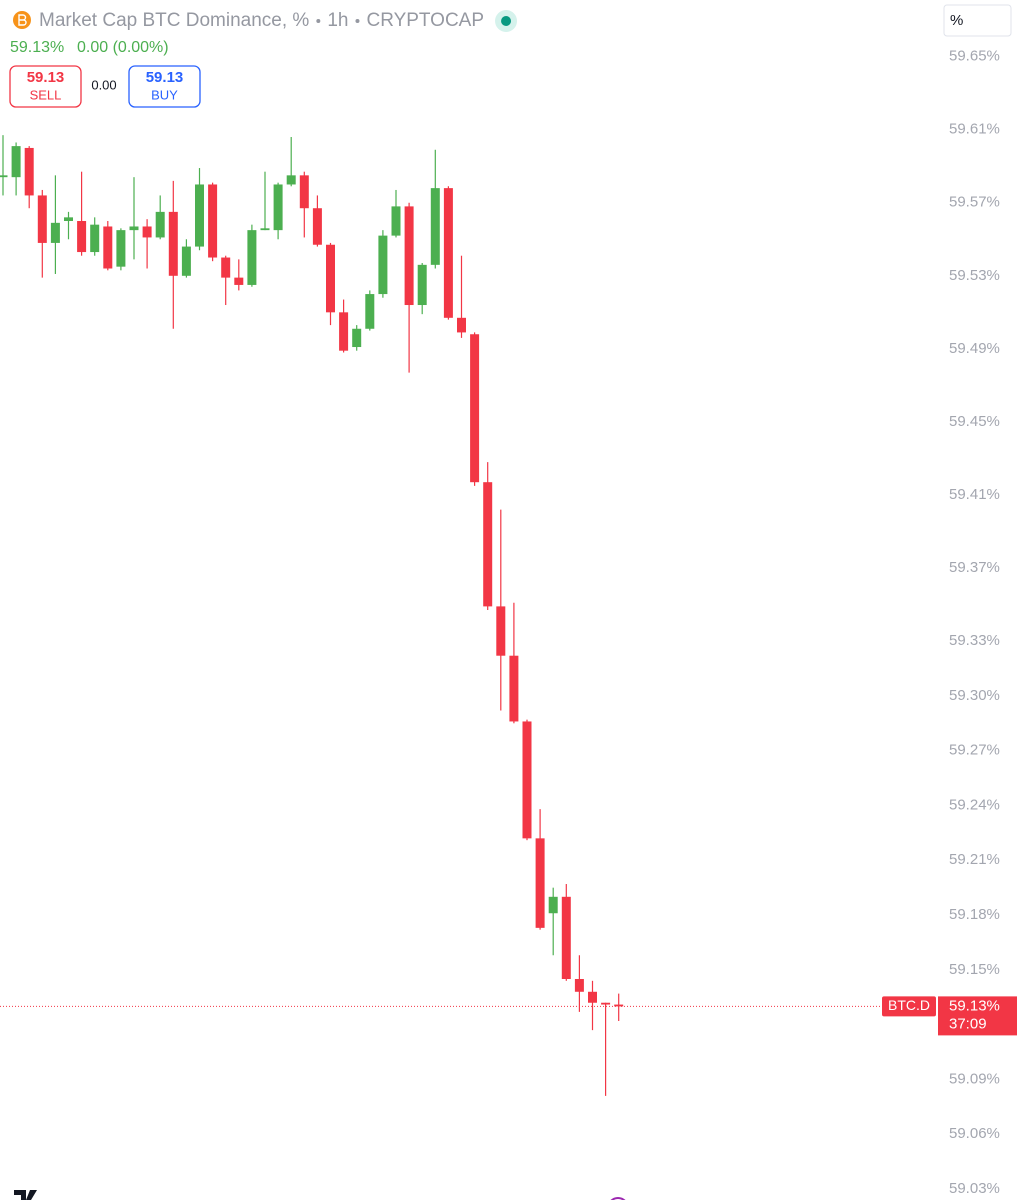 The width and height of the screenshot is (1017, 1200). Describe the element at coordinates (506, 21) in the screenshot. I see `market-status` at that location.